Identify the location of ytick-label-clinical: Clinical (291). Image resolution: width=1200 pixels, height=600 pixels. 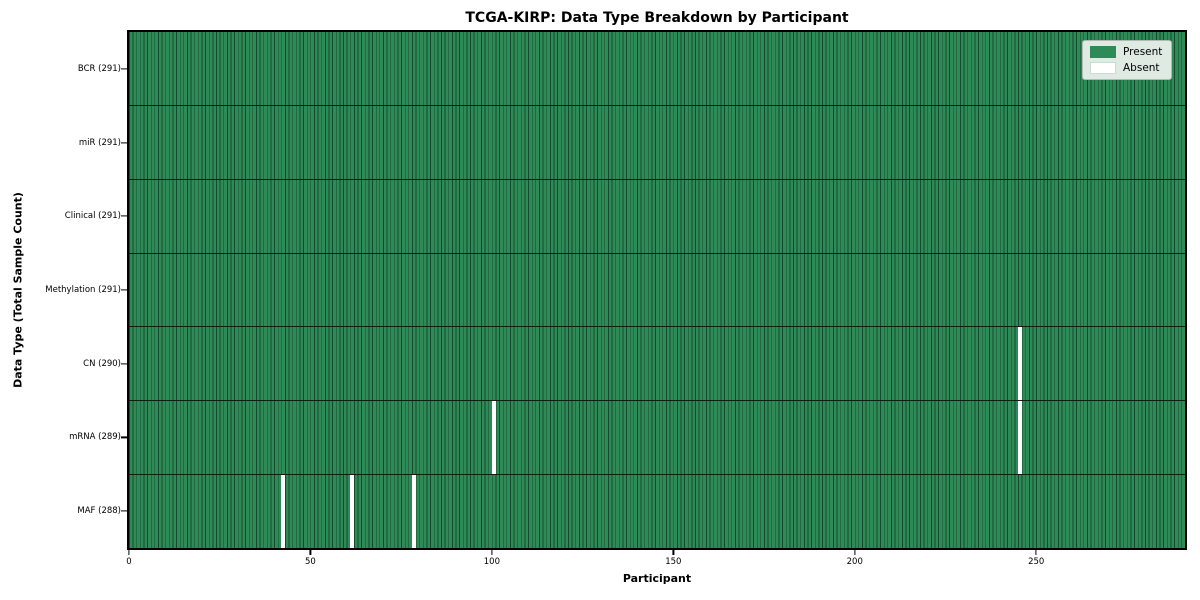
(92, 216).